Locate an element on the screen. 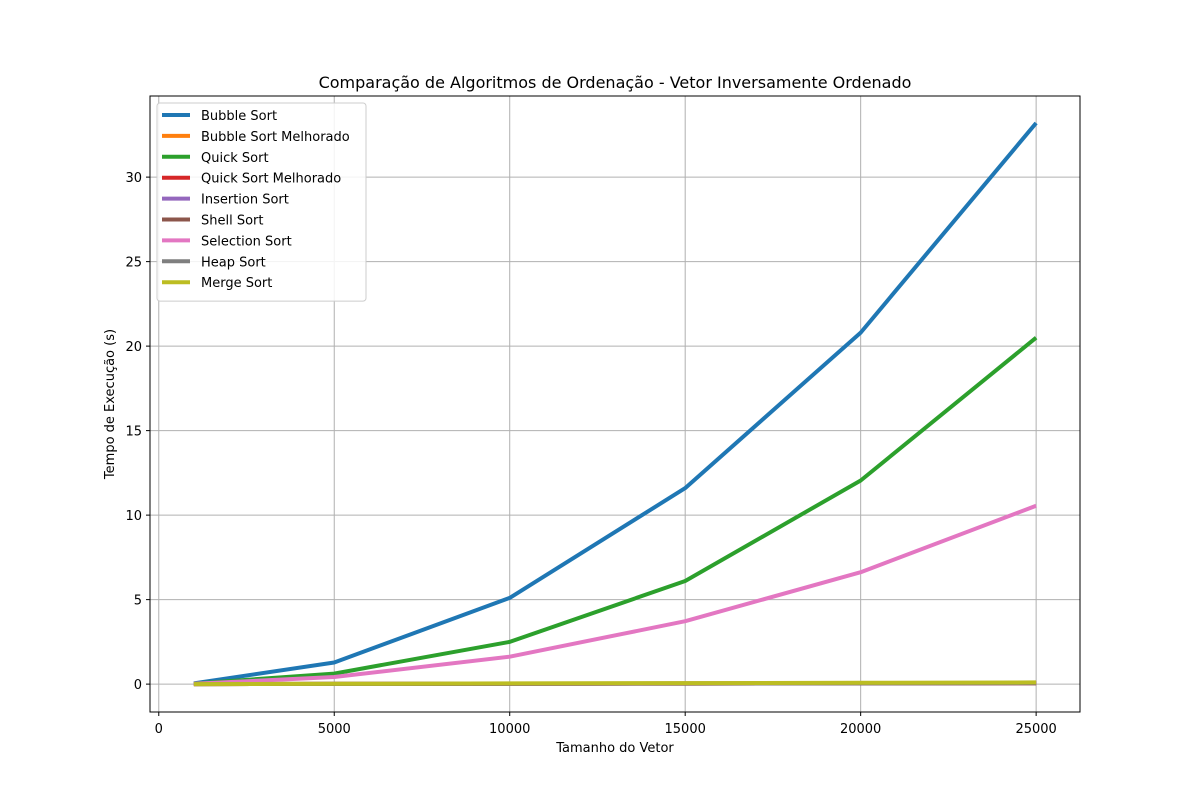  legend-label-bubble-sort: Bubble Sort is located at coordinates (239, 116).